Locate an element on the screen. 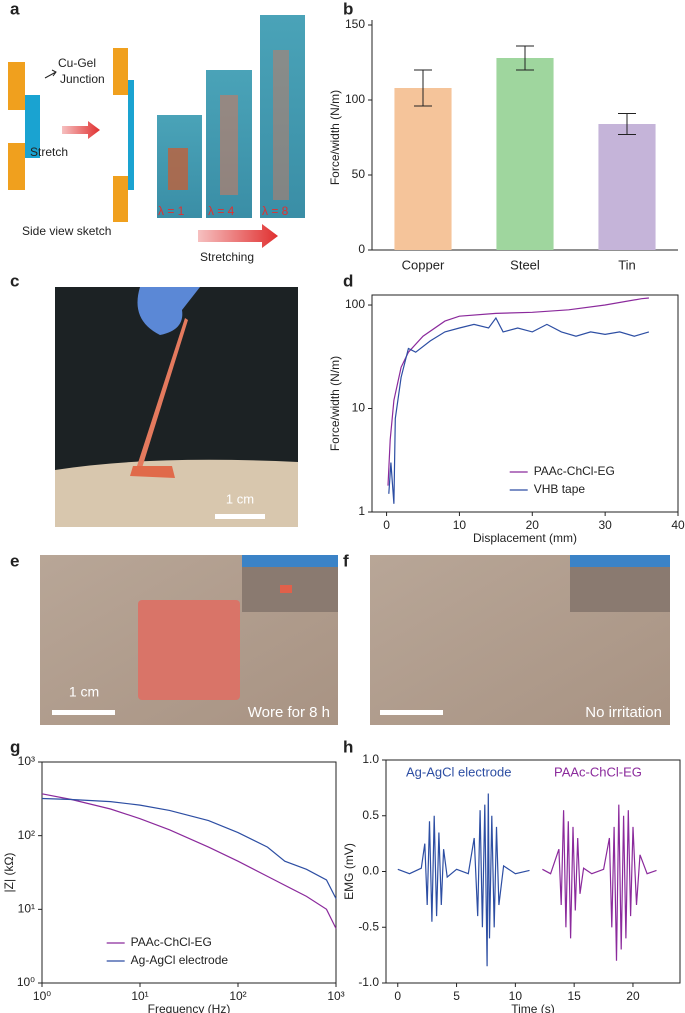  label: Junction is located at coordinates (82, 79).